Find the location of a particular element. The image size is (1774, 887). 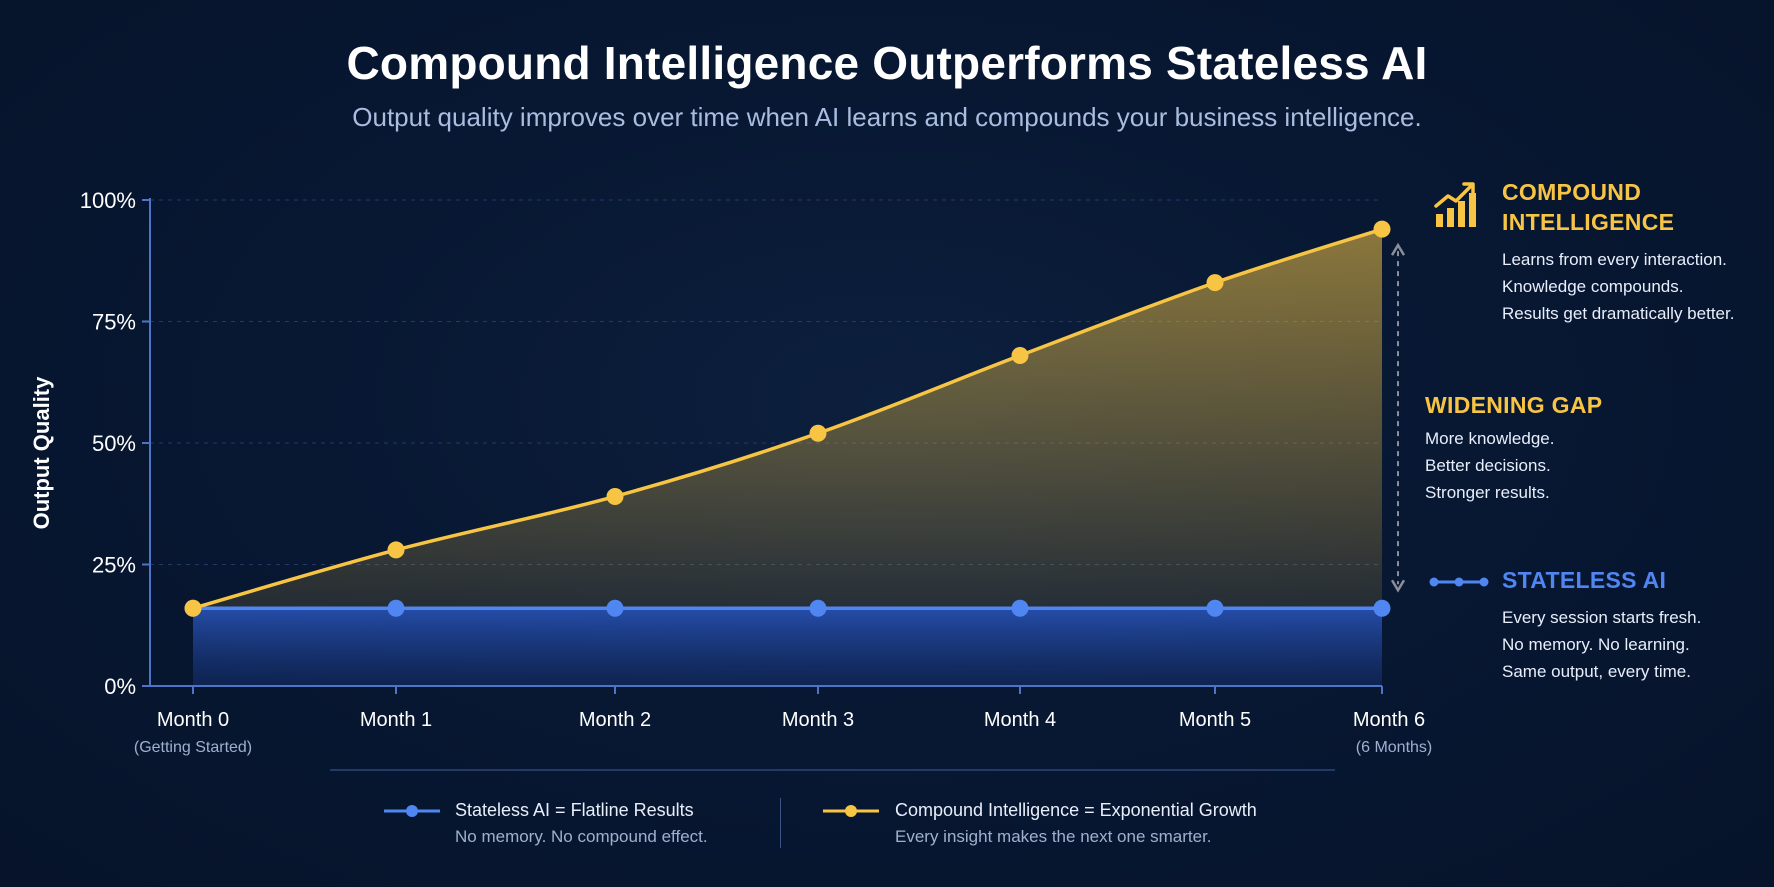

y-tick-label: 25% is located at coordinates (114, 565).